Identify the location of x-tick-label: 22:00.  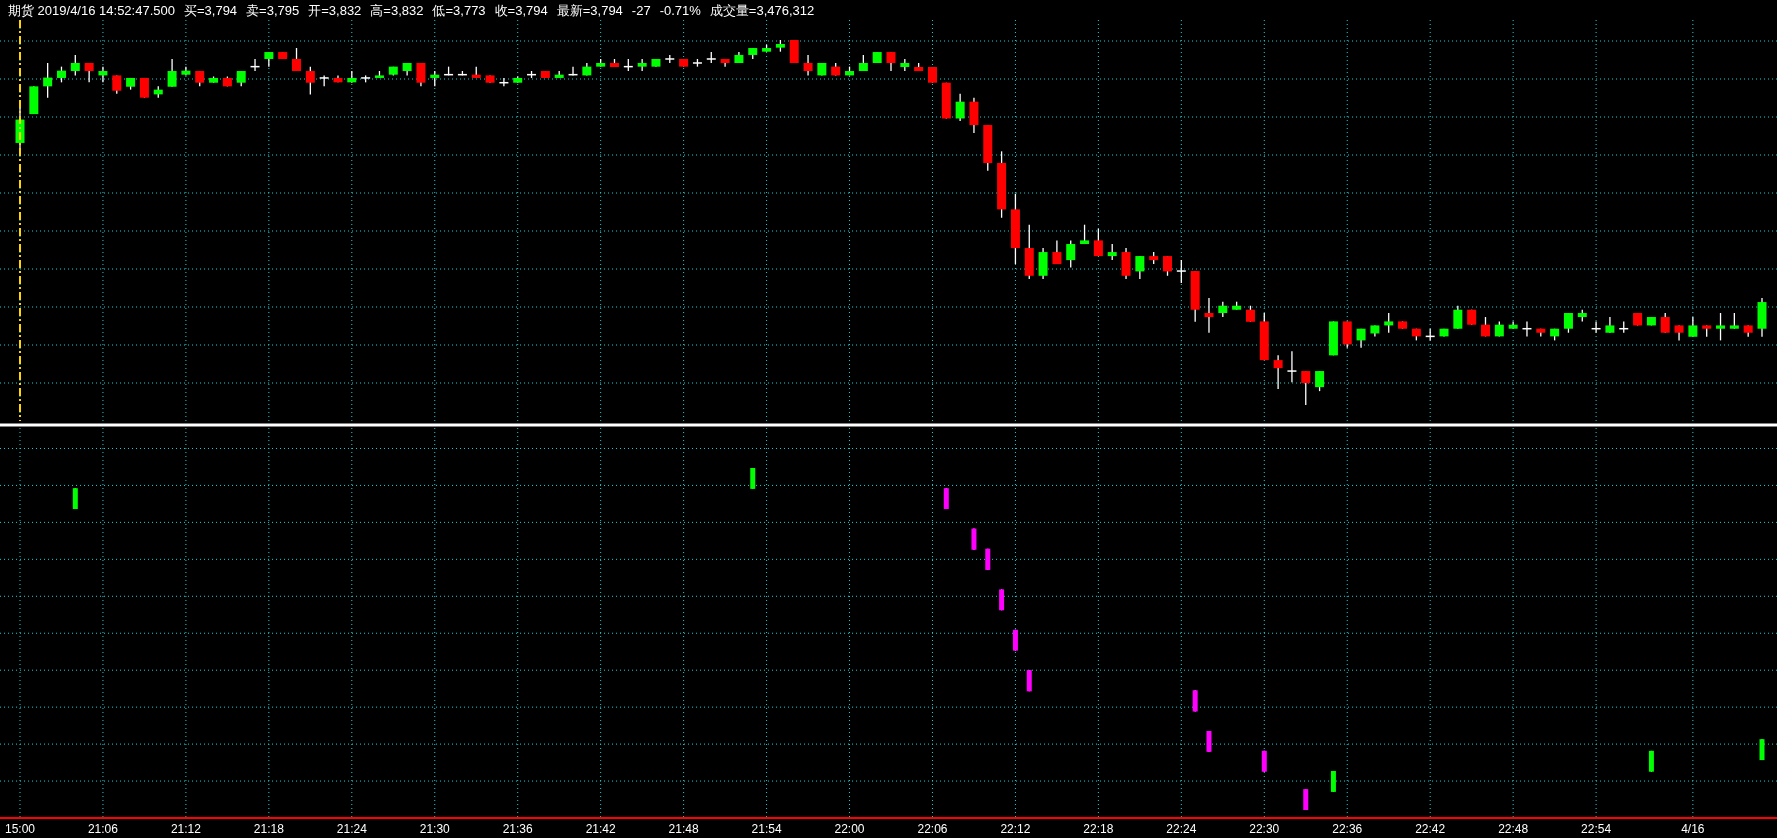
(849, 829).